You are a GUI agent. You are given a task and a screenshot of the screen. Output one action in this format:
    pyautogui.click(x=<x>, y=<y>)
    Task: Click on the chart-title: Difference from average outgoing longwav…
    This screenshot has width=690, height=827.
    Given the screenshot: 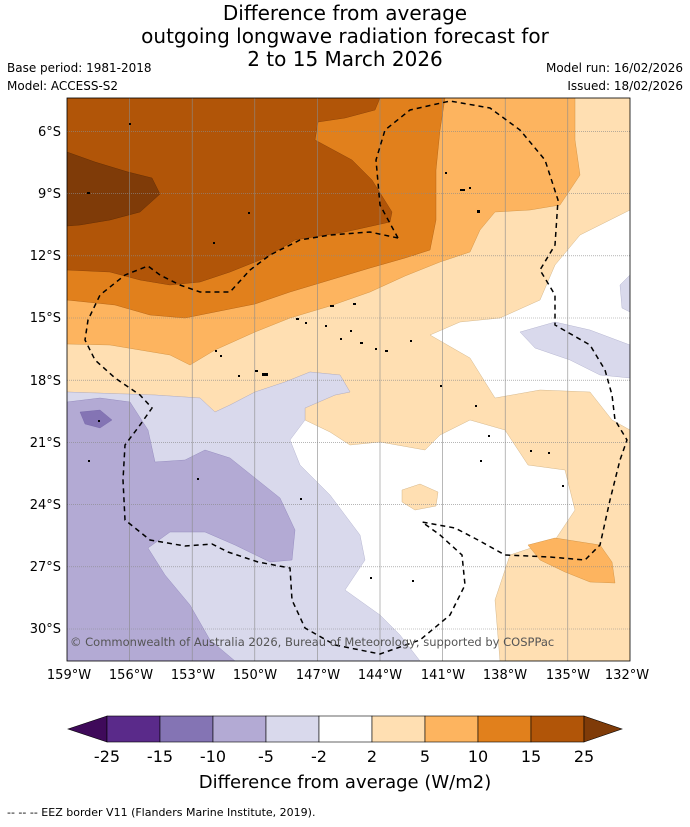 What is the action you would take?
    pyautogui.click(x=345, y=36)
    